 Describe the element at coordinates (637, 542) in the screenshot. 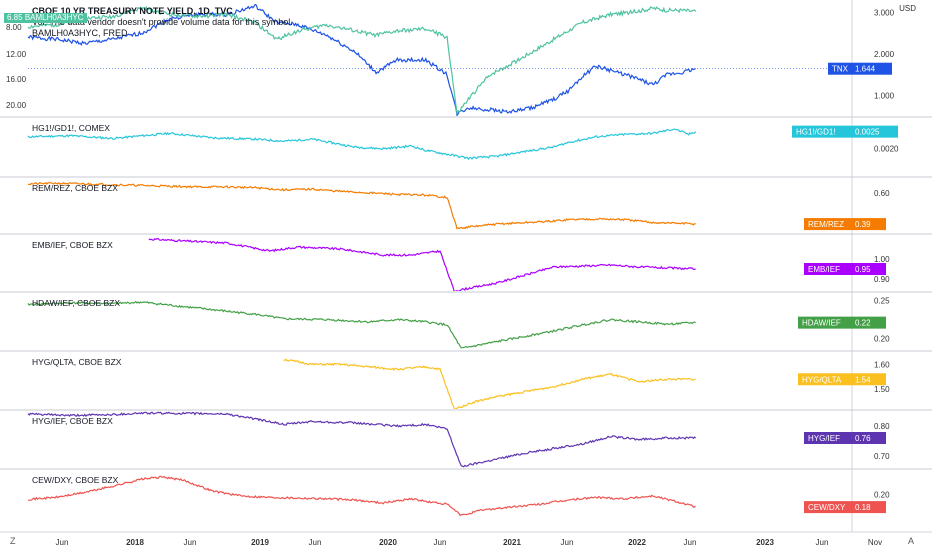

I see `time-axis-tick-label: 2022` at that location.